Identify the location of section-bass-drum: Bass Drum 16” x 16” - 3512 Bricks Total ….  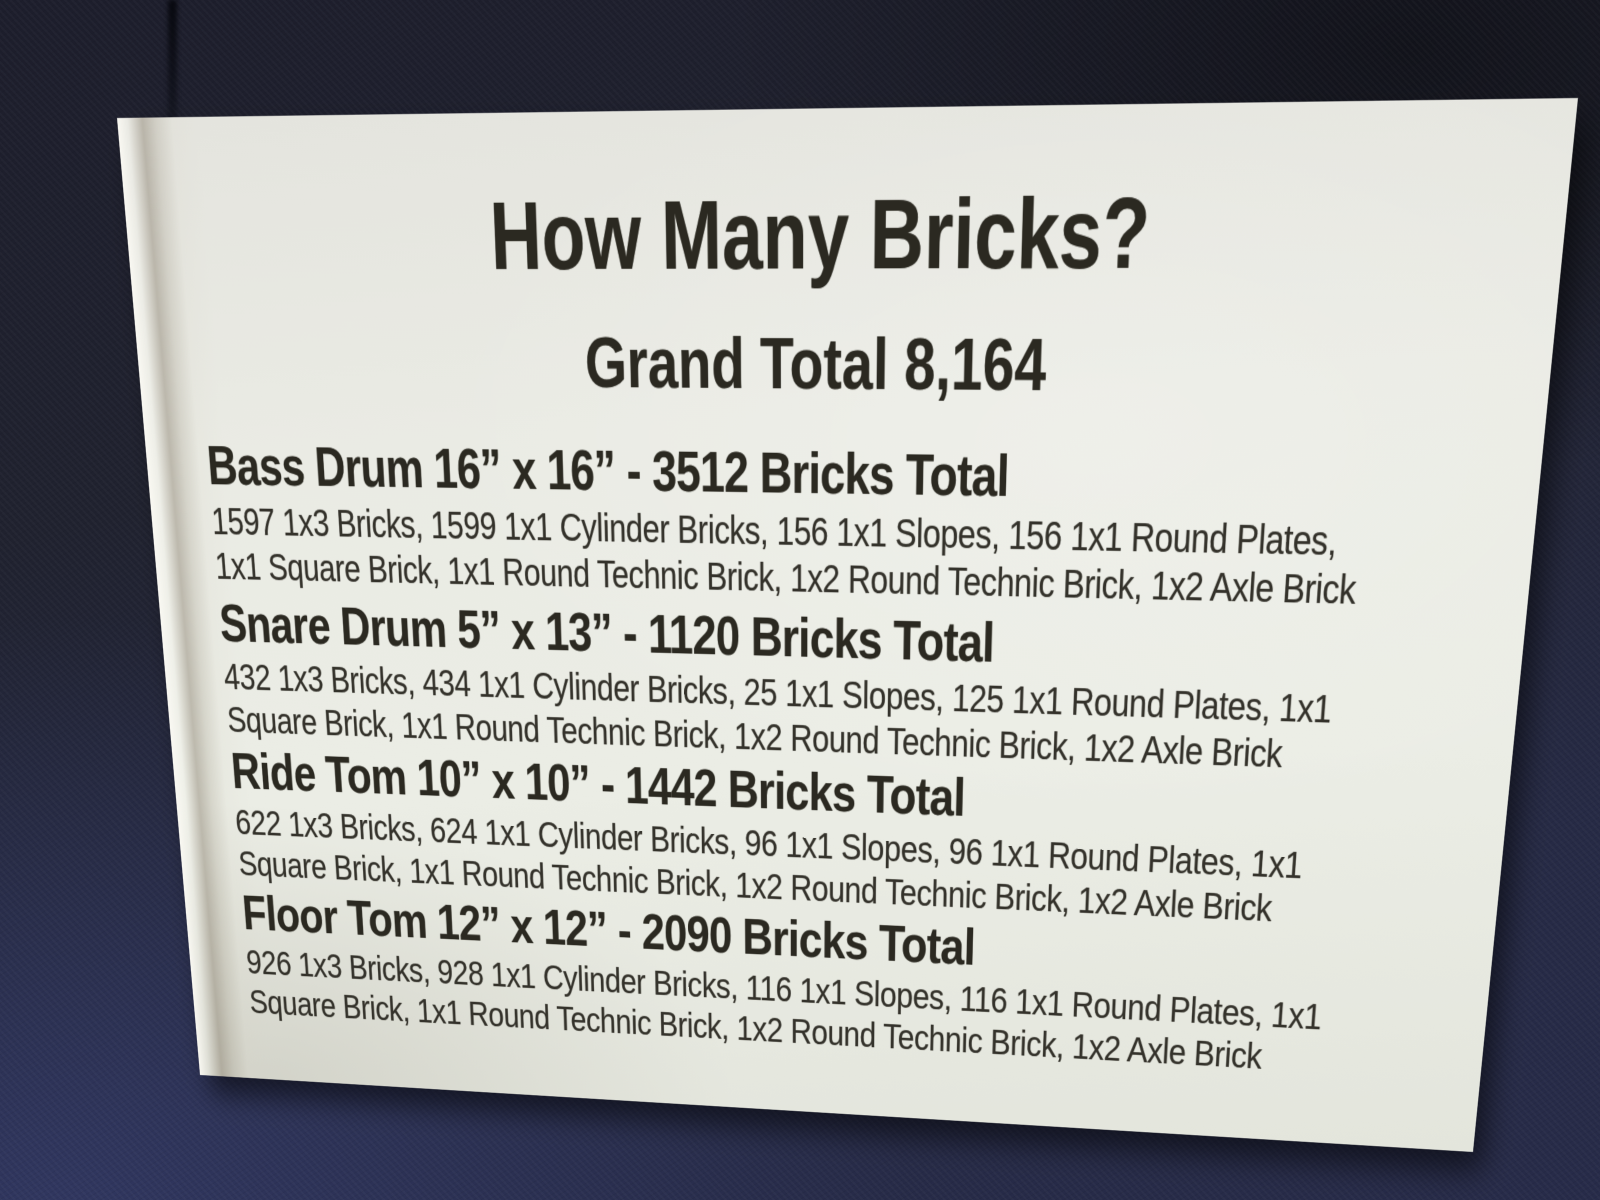
(841, 525).